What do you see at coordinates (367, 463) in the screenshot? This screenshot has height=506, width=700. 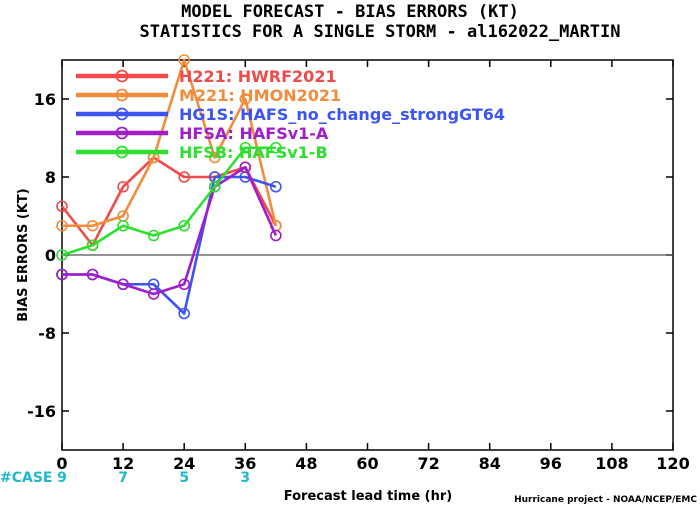 I see `x-tick-label: 60` at bounding box center [367, 463].